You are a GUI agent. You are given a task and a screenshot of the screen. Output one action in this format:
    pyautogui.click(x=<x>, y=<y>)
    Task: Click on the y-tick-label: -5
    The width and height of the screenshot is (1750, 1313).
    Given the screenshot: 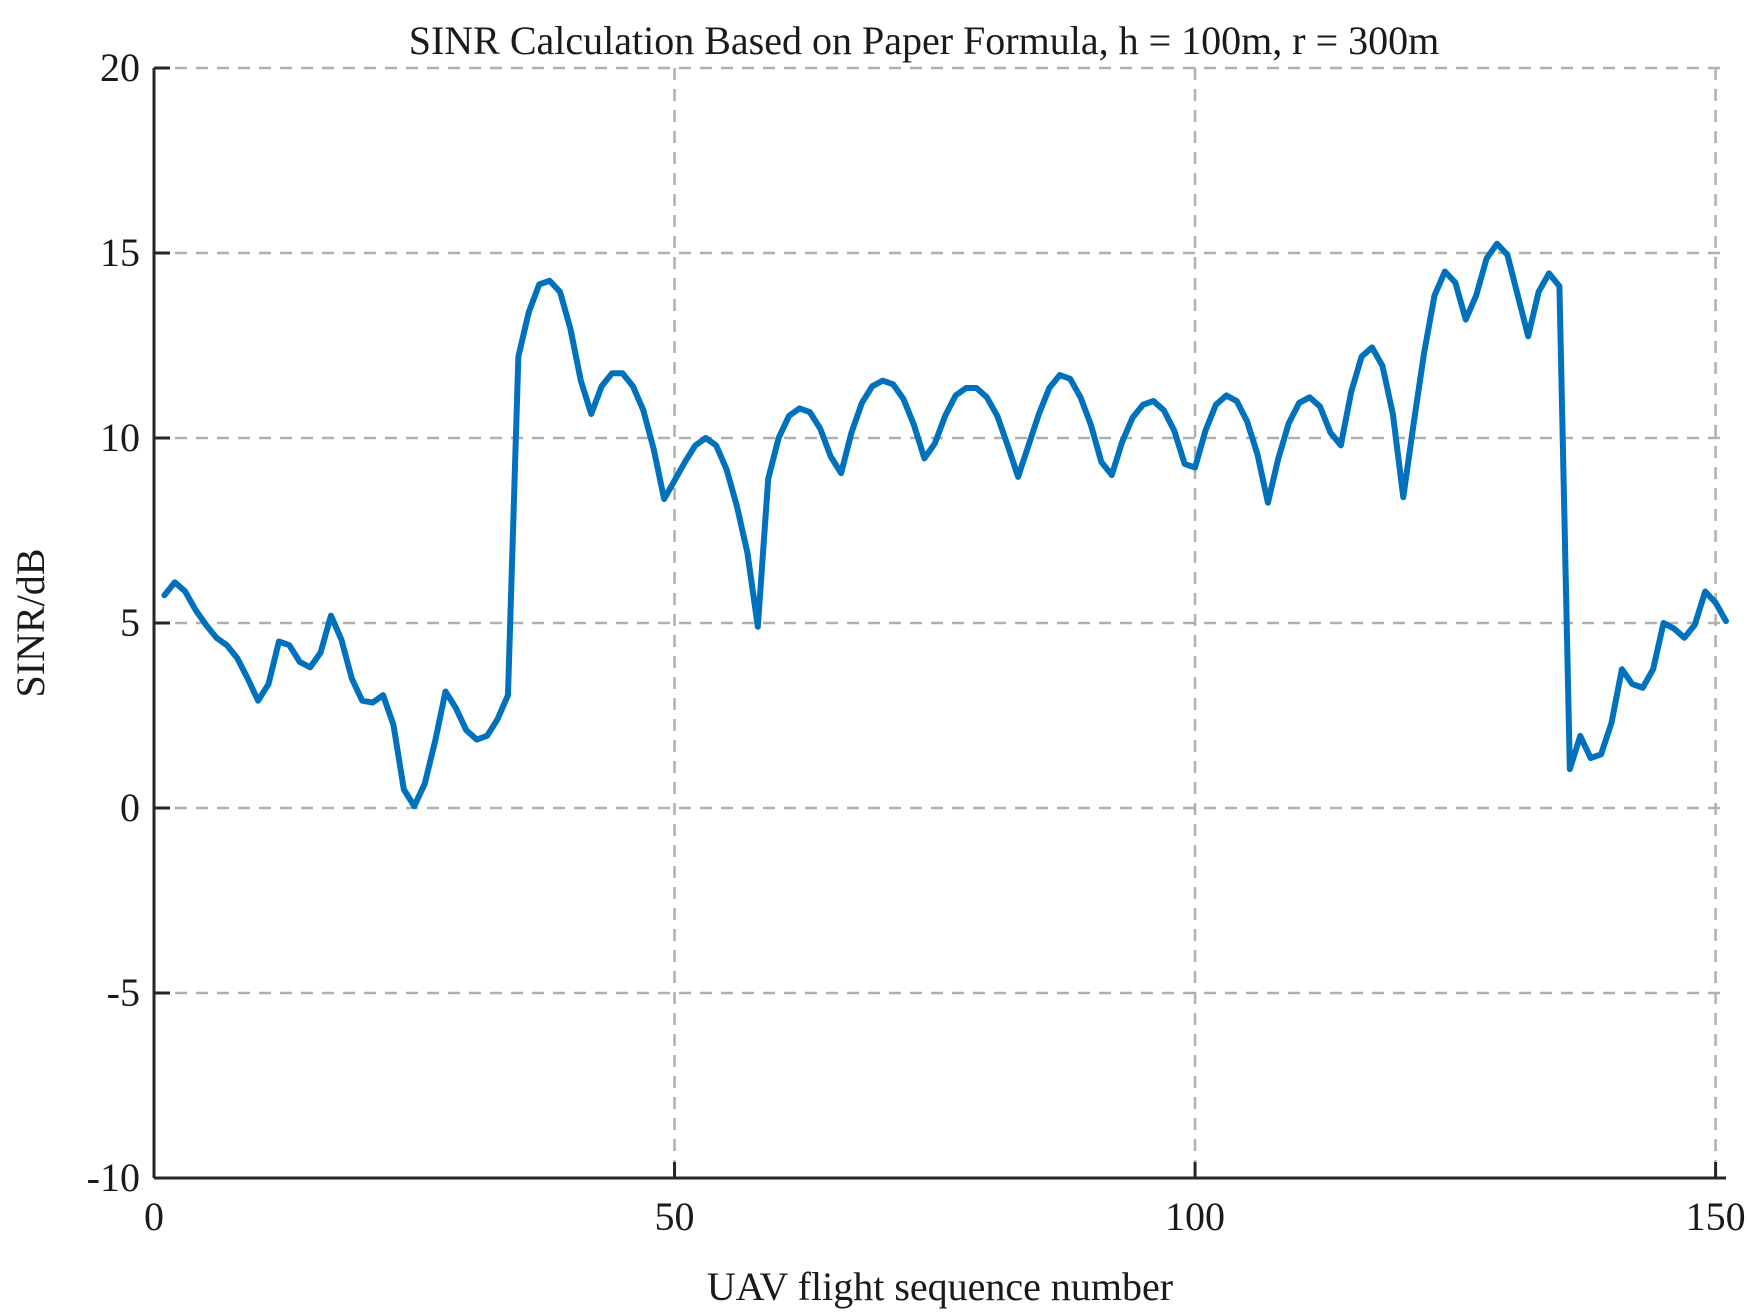 What is the action you would take?
    pyautogui.click(x=123, y=992)
    